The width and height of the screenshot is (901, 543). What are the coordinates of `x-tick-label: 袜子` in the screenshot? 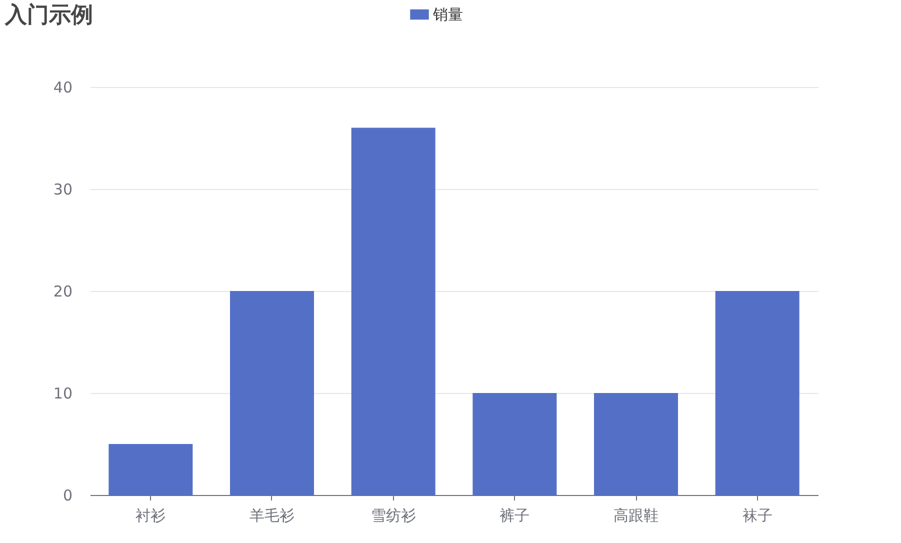 It's located at (757, 515).